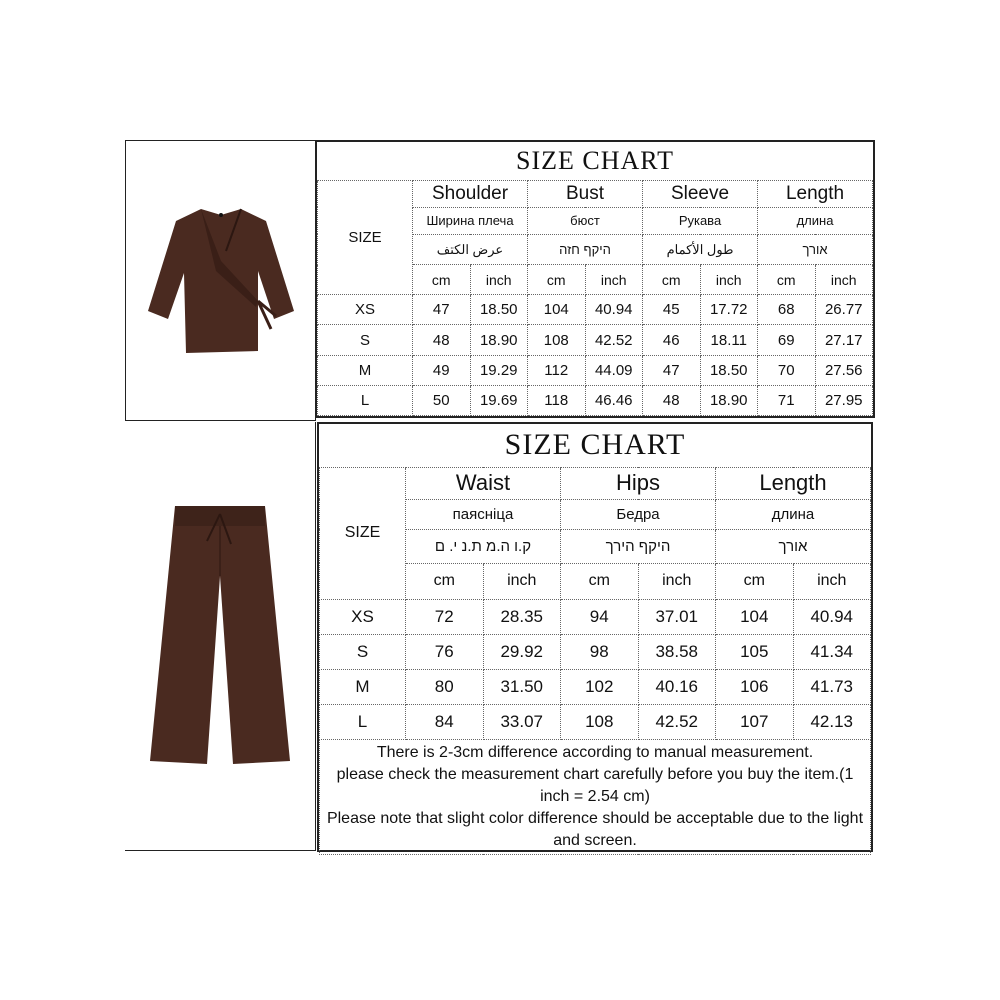 This screenshot has width=1000, height=1000. I want to click on value-cell: 50, so click(441, 400).